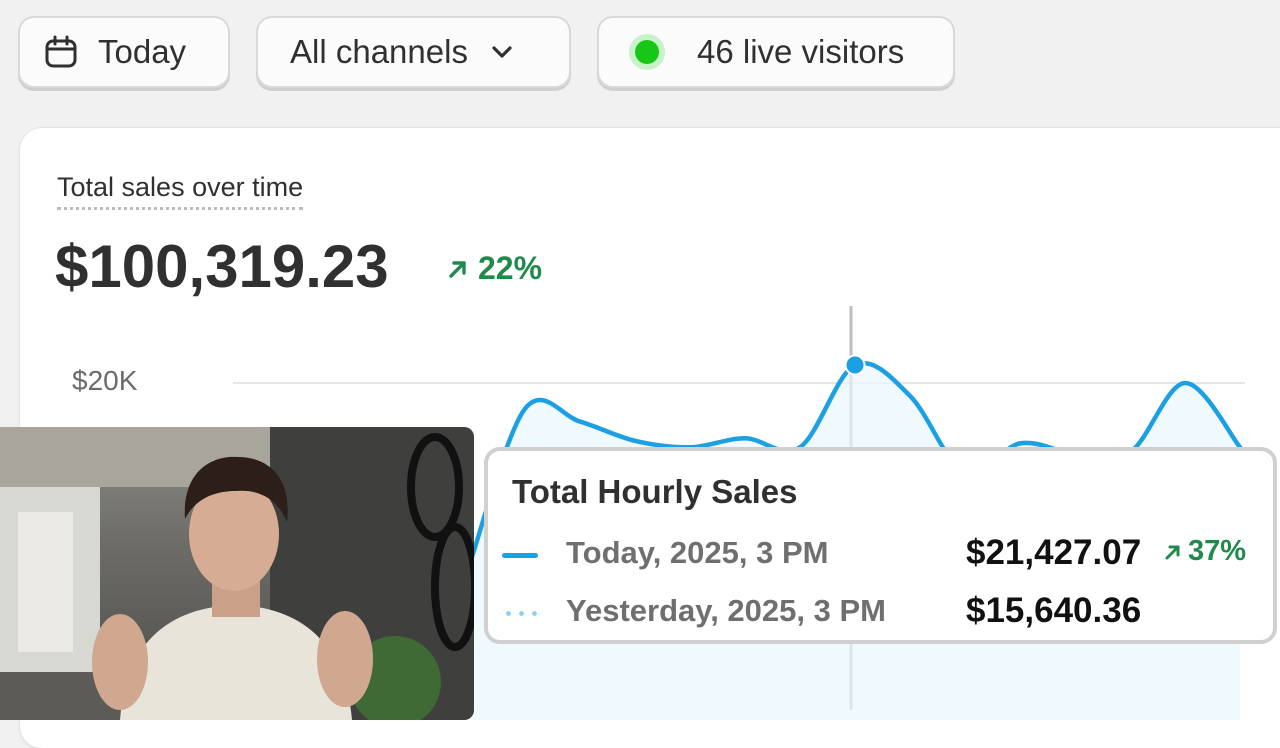 The width and height of the screenshot is (1280, 748). I want to click on yesterday-series-swatch, so click(522, 613).